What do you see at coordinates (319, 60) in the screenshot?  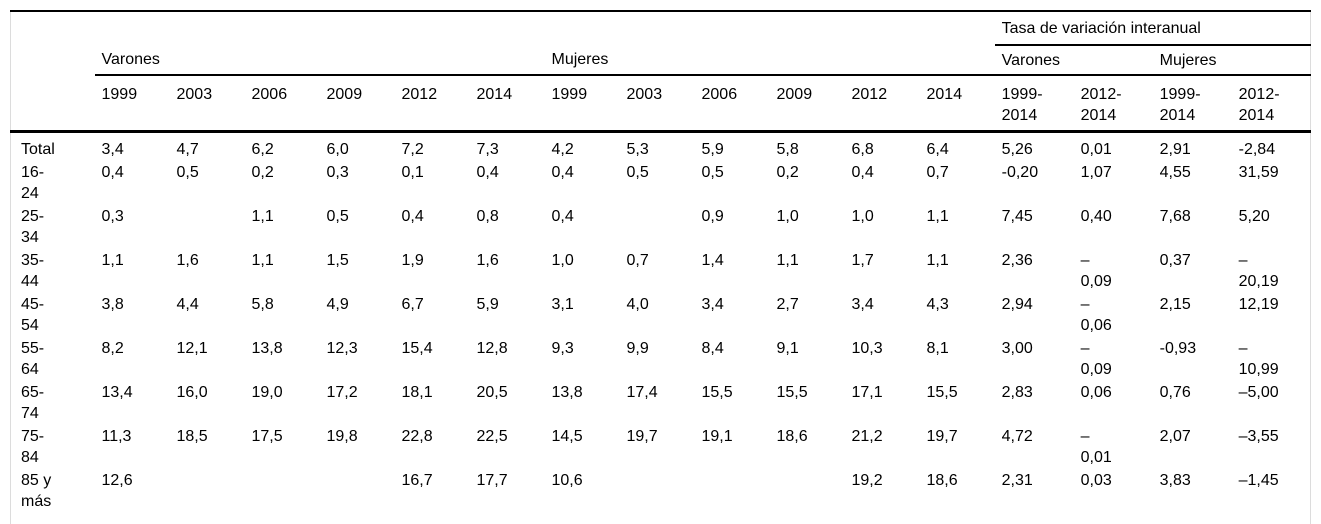 I see `group-header-varones: Varones` at bounding box center [319, 60].